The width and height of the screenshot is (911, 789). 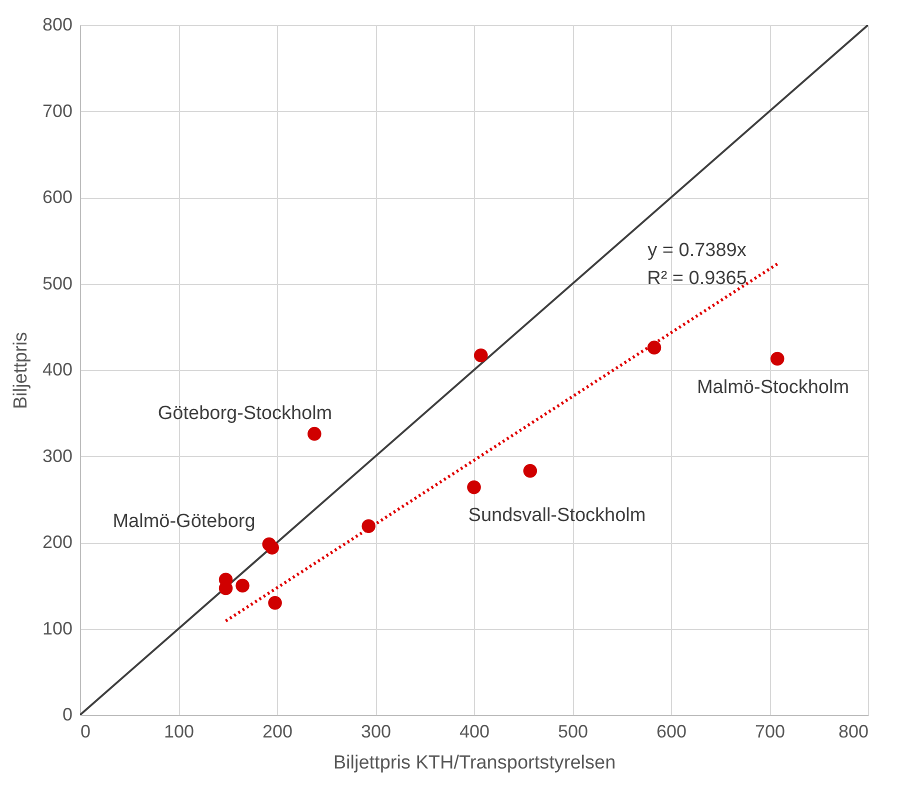 What do you see at coordinates (179, 732) in the screenshot?
I see `x-tick-label: 100` at bounding box center [179, 732].